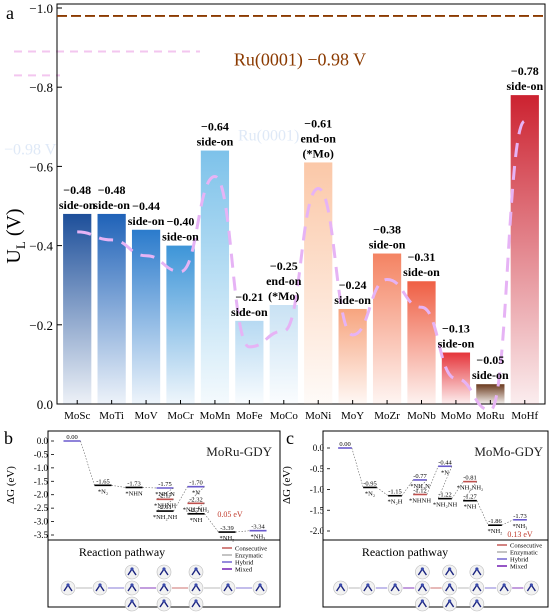 This screenshot has height=612, width=550. Describe the element at coordinates (370, 483) in the screenshot. I see `energy-value: -0.95` at that location.